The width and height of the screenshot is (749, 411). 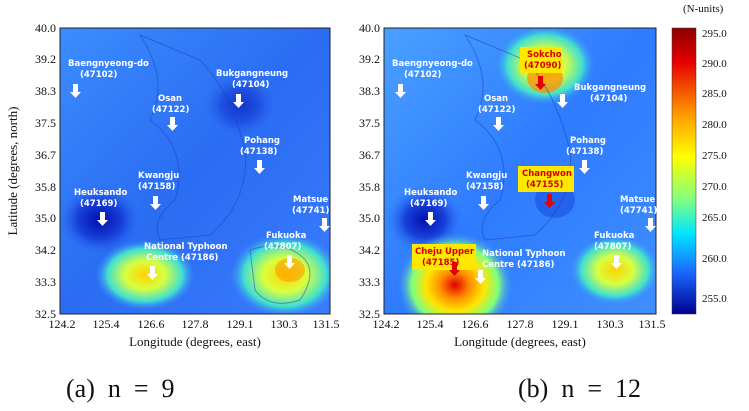 I want to click on svg-text: (47090), so click(x=542, y=66).